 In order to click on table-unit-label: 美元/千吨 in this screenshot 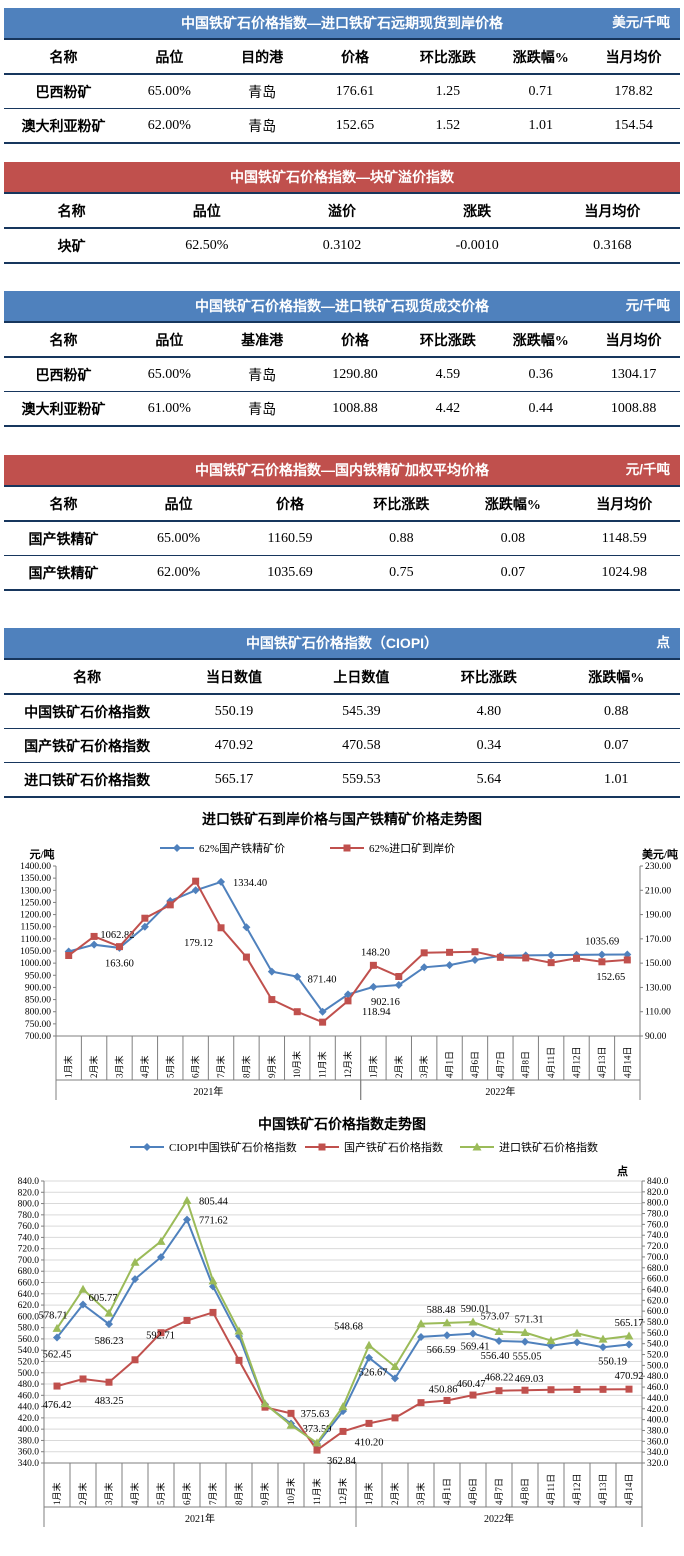, I will do `click(641, 22)`.